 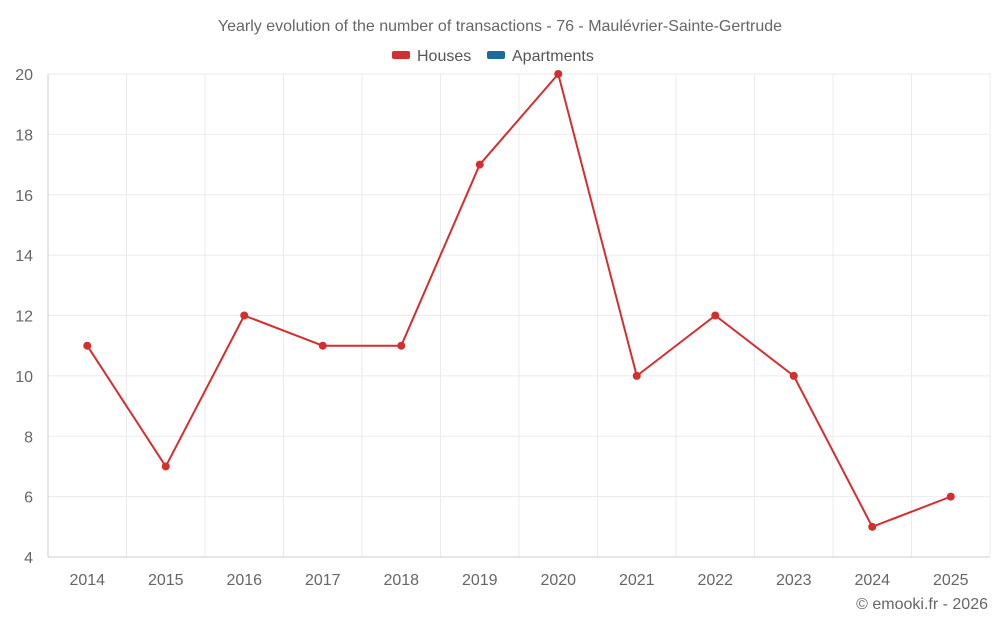 I want to click on x-tick-label: 2025, so click(x=951, y=580).